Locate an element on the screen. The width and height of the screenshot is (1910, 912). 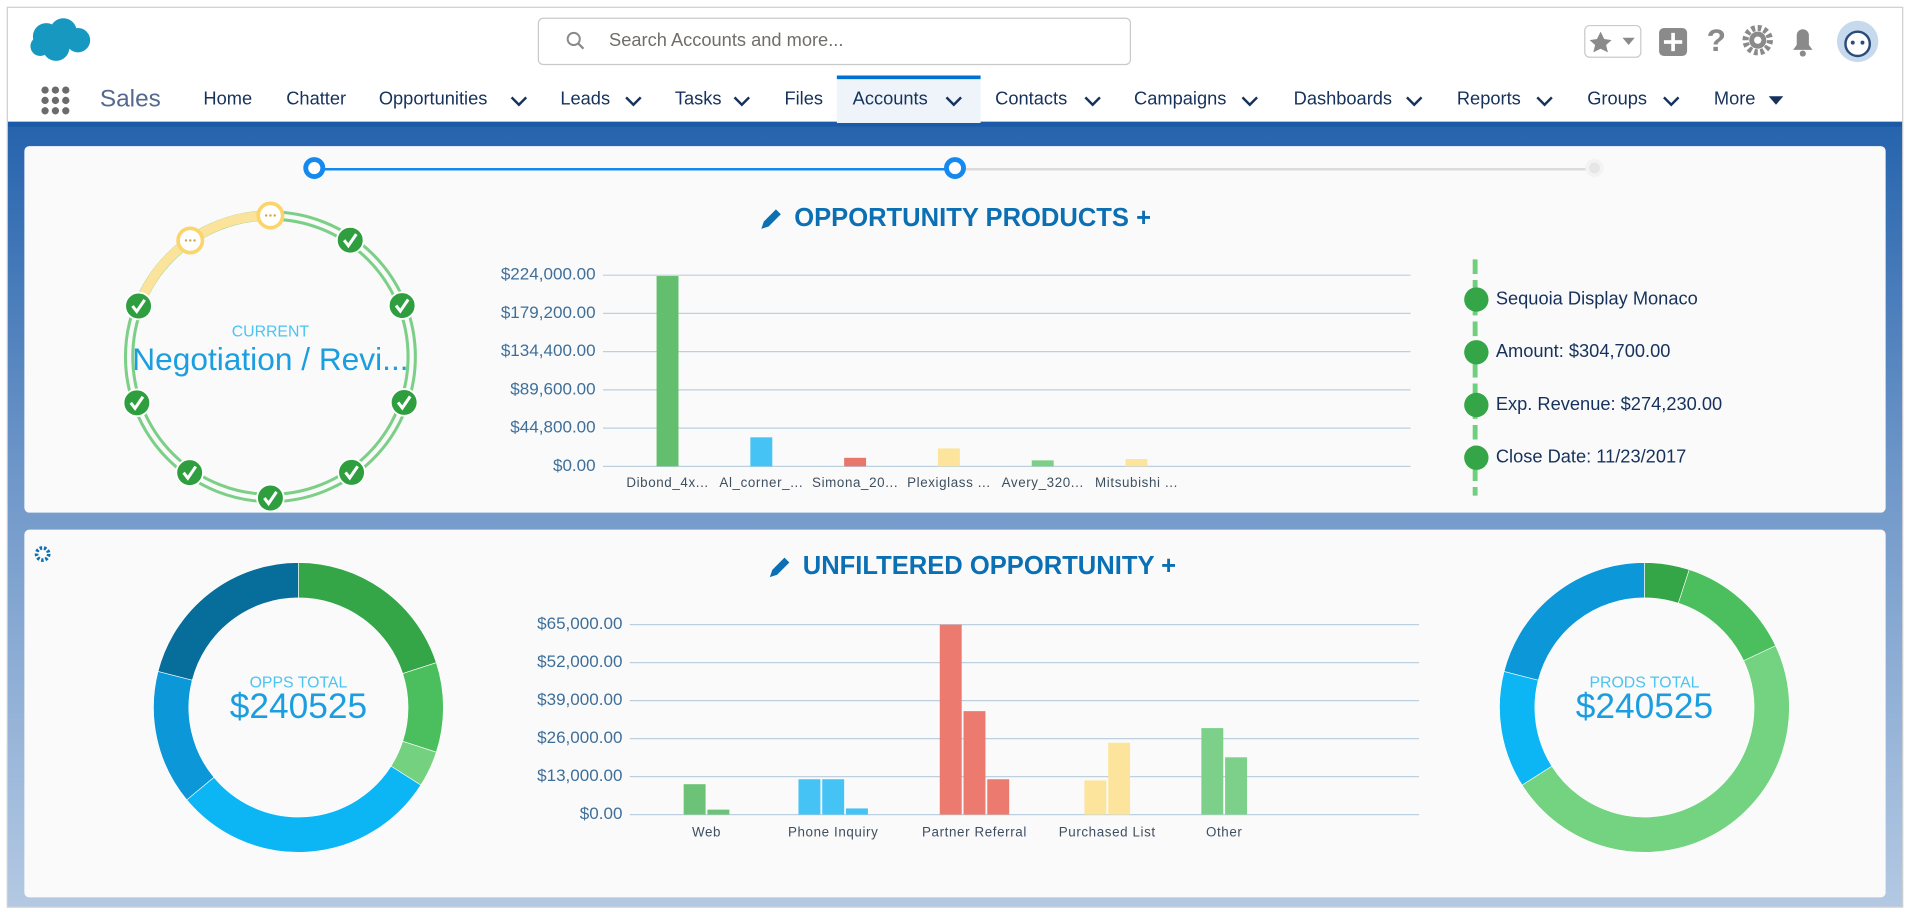
app-name: Sales is located at coordinates (130, 98).